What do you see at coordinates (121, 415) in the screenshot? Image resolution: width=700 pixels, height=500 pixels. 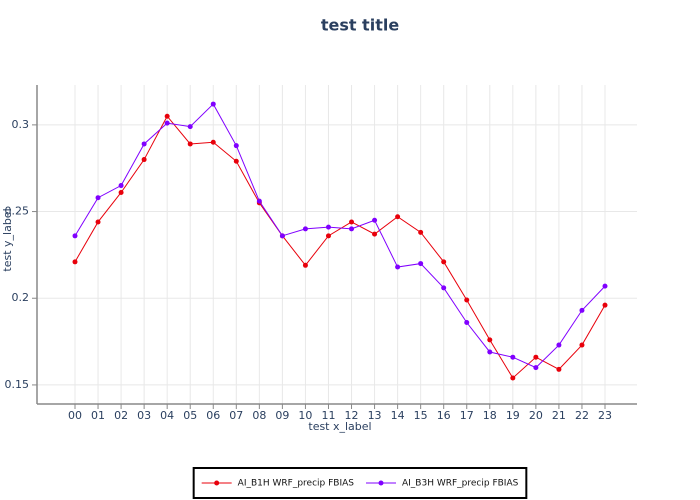 I see `x-tick-label: 02` at bounding box center [121, 415].